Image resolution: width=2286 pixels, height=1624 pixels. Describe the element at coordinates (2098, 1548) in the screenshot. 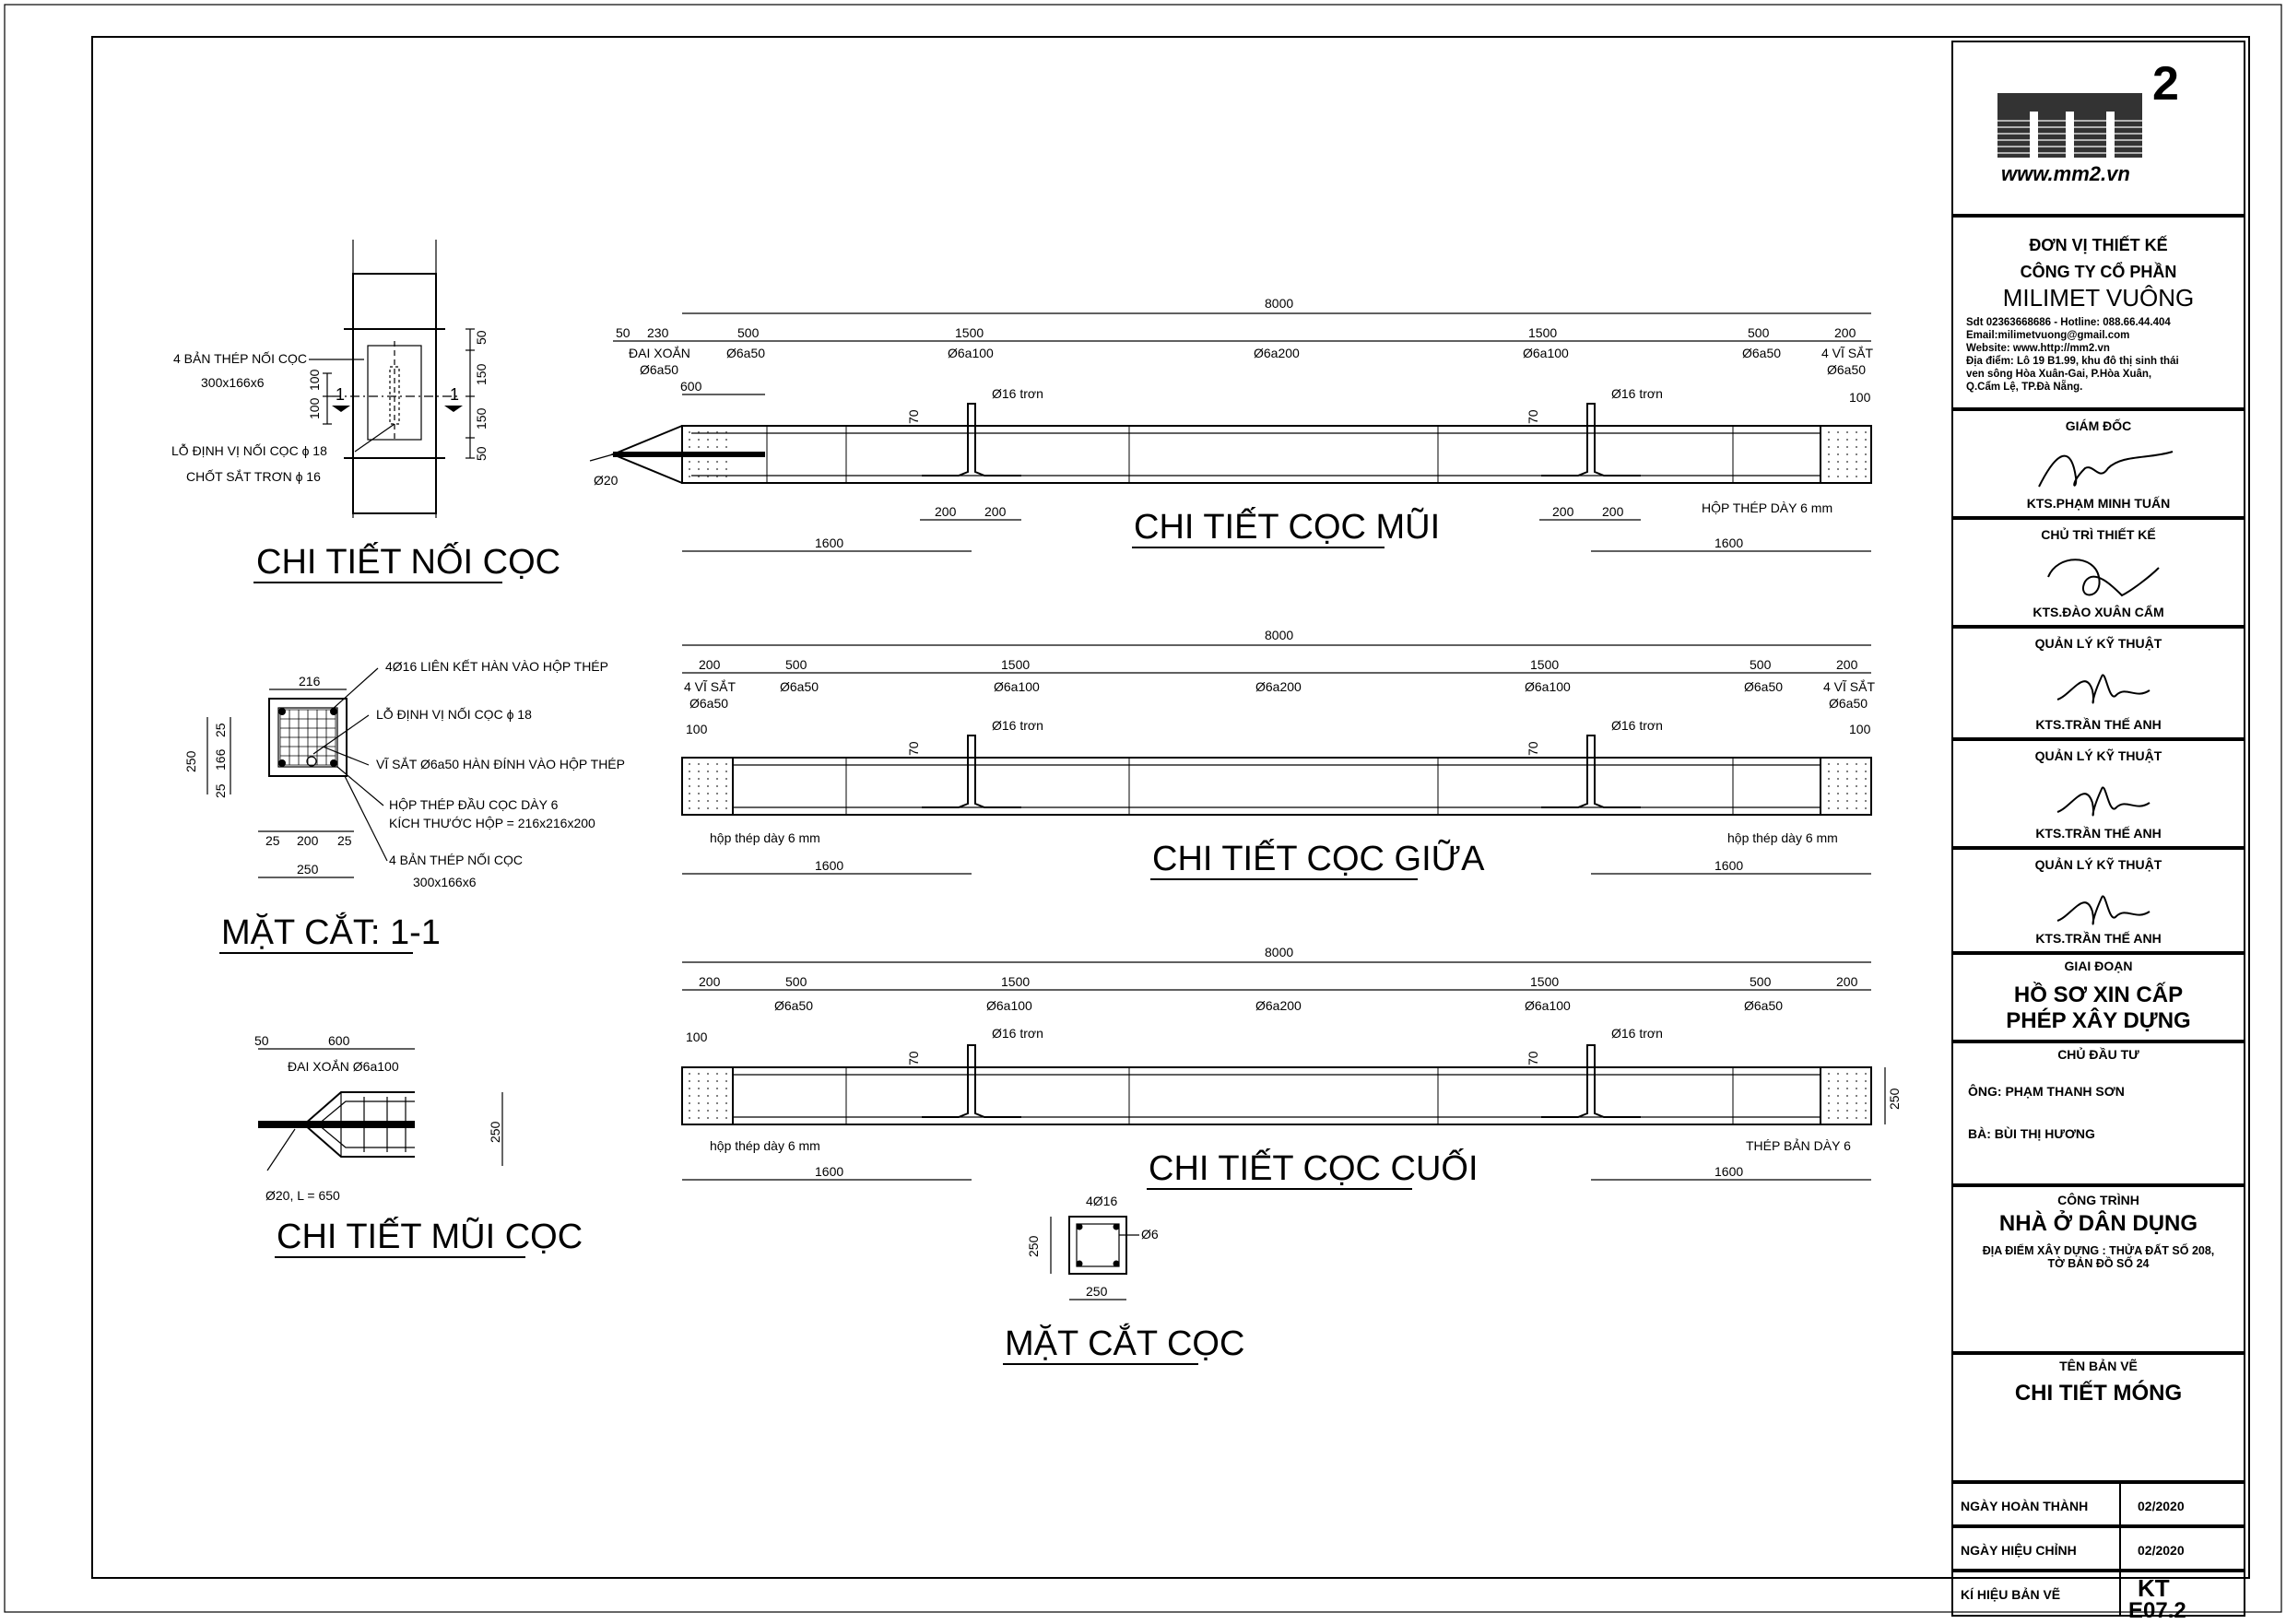

I see `revision-date-row: NGÀY HIỆU CHỈNH 02/2020` at that location.